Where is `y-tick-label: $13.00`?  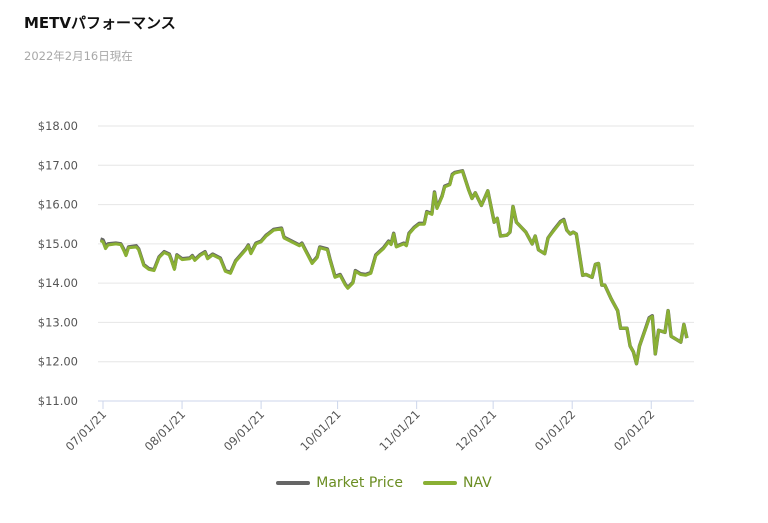 y-tick-label: $13.00 is located at coordinates (58, 322).